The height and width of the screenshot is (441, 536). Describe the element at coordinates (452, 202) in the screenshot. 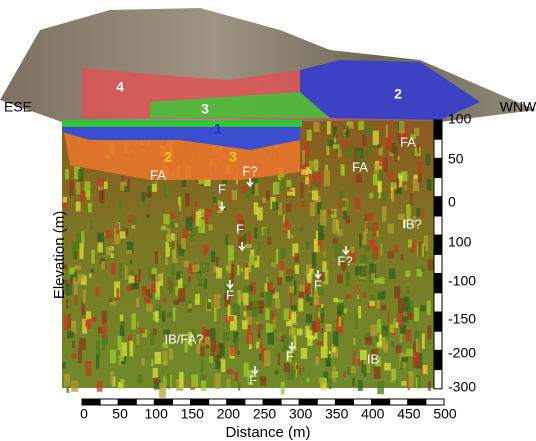

I see `elevation-tick-label: 0` at that location.